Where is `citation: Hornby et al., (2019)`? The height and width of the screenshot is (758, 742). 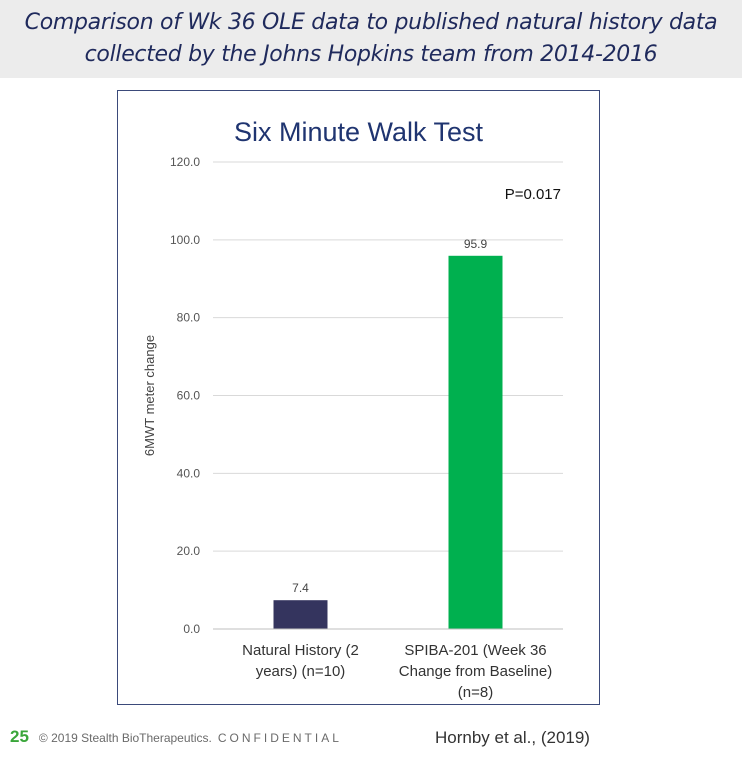
citation: Hornby et al., (2019) is located at coordinates (512, 737).